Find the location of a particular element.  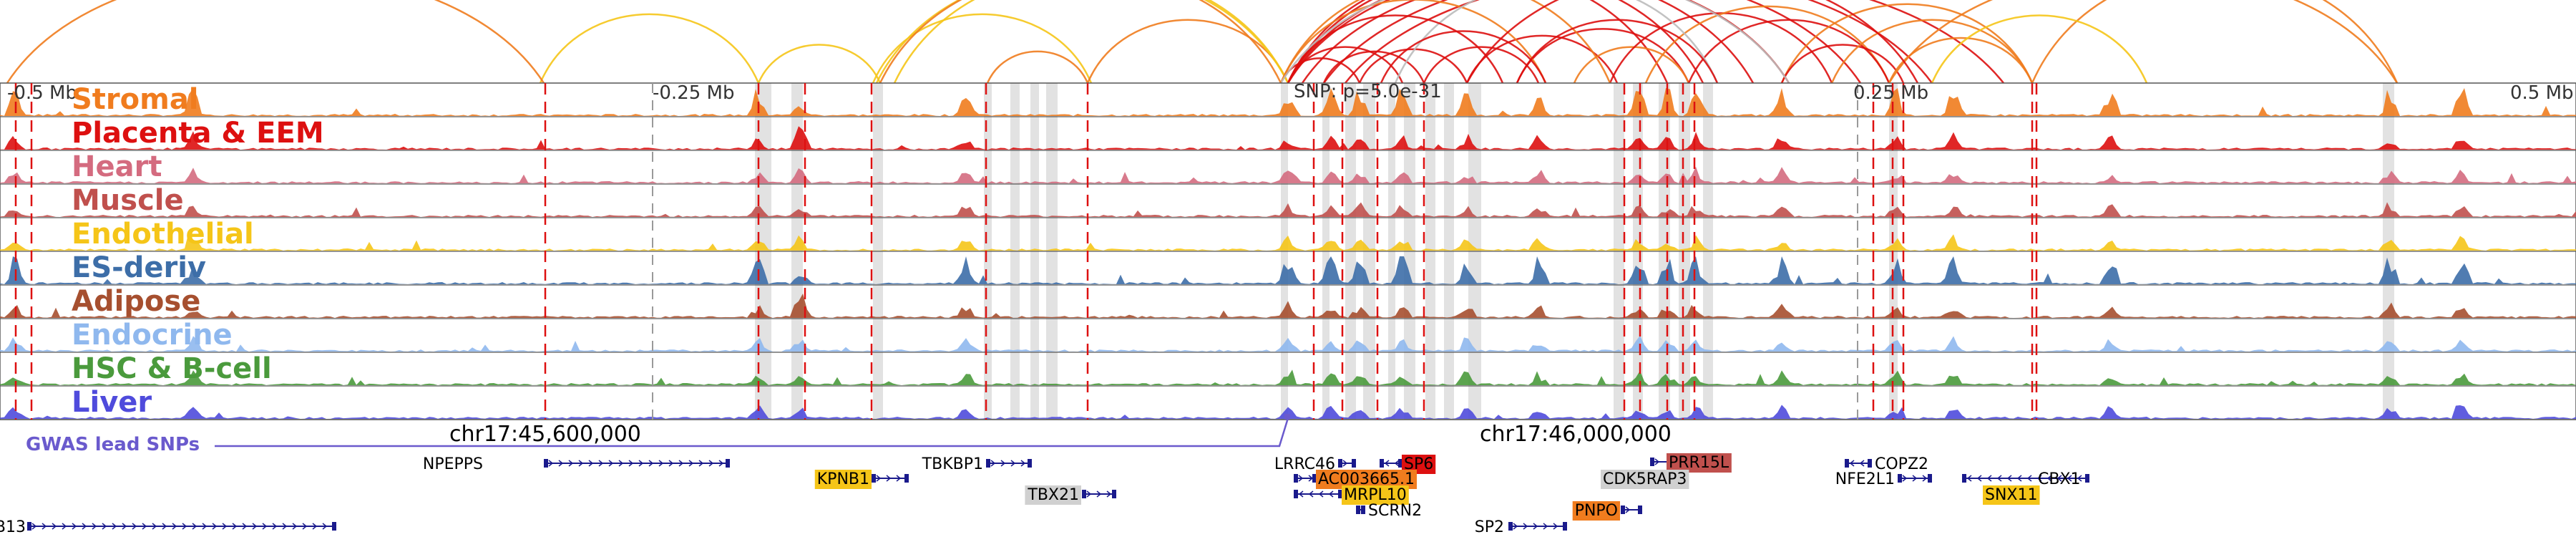

track-label-es-deriv: ES-deriv is located at coordinates (139, 267).